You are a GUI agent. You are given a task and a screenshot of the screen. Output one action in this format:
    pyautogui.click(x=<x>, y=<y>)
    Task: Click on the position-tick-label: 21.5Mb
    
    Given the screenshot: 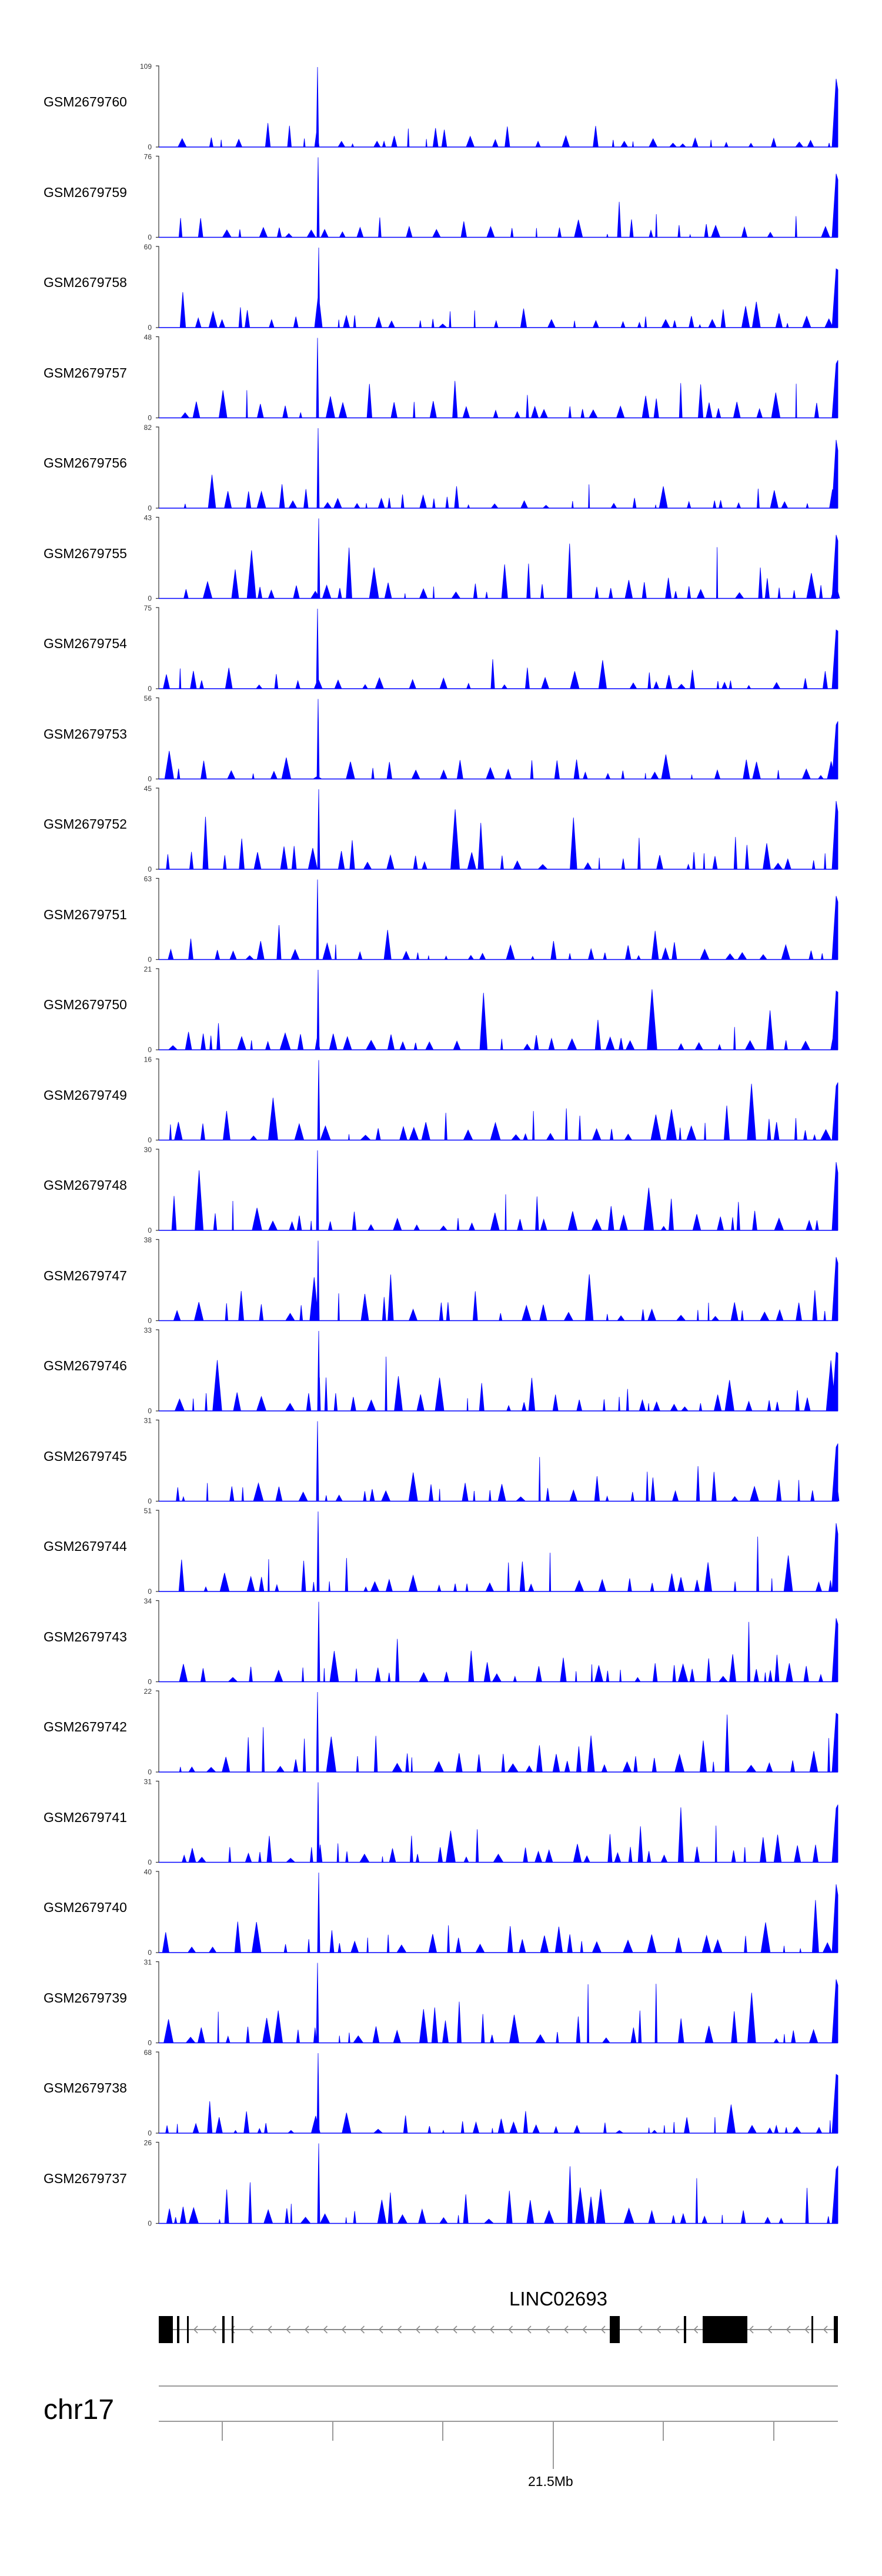 What is the action you would take?
    pyautogui.click(x=550, y=2481)
    